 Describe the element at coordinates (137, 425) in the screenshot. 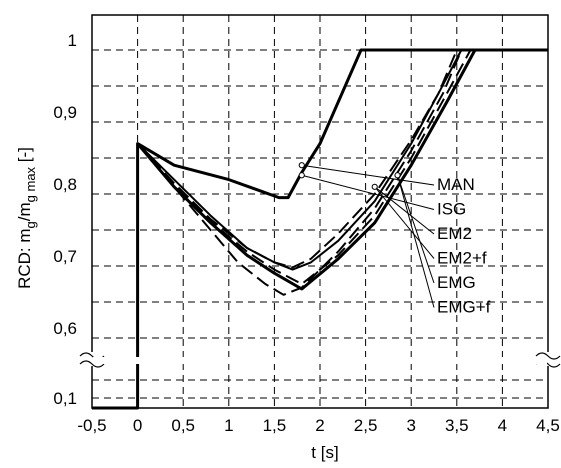

I see `x-tick-label: 0` at that location.